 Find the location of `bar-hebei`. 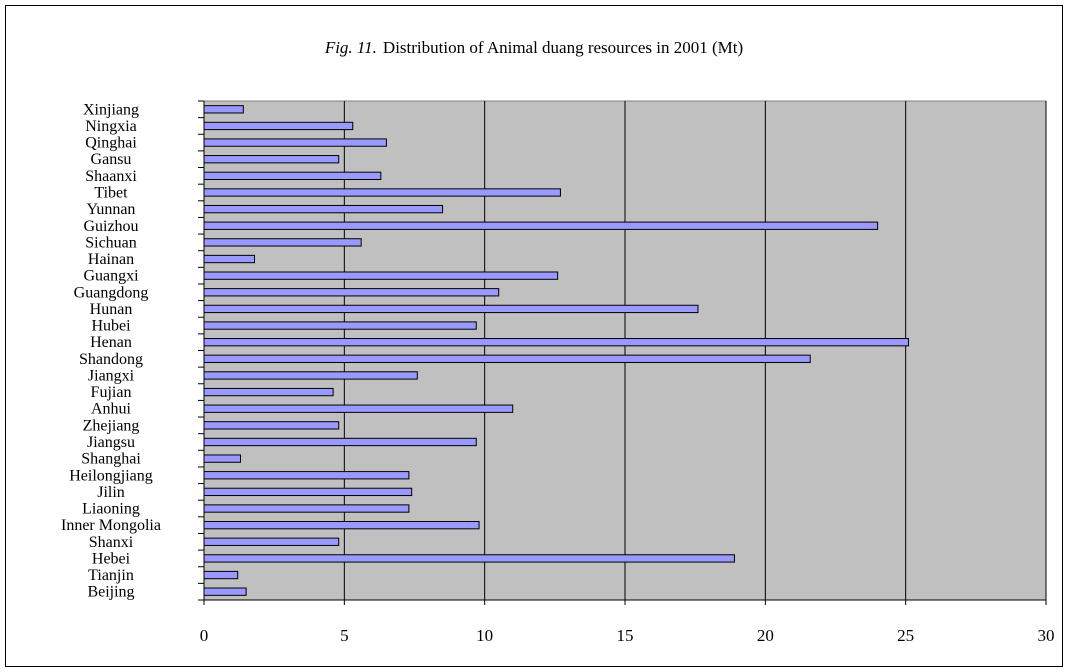

bar-hebei is located at coordinates (469, 558).